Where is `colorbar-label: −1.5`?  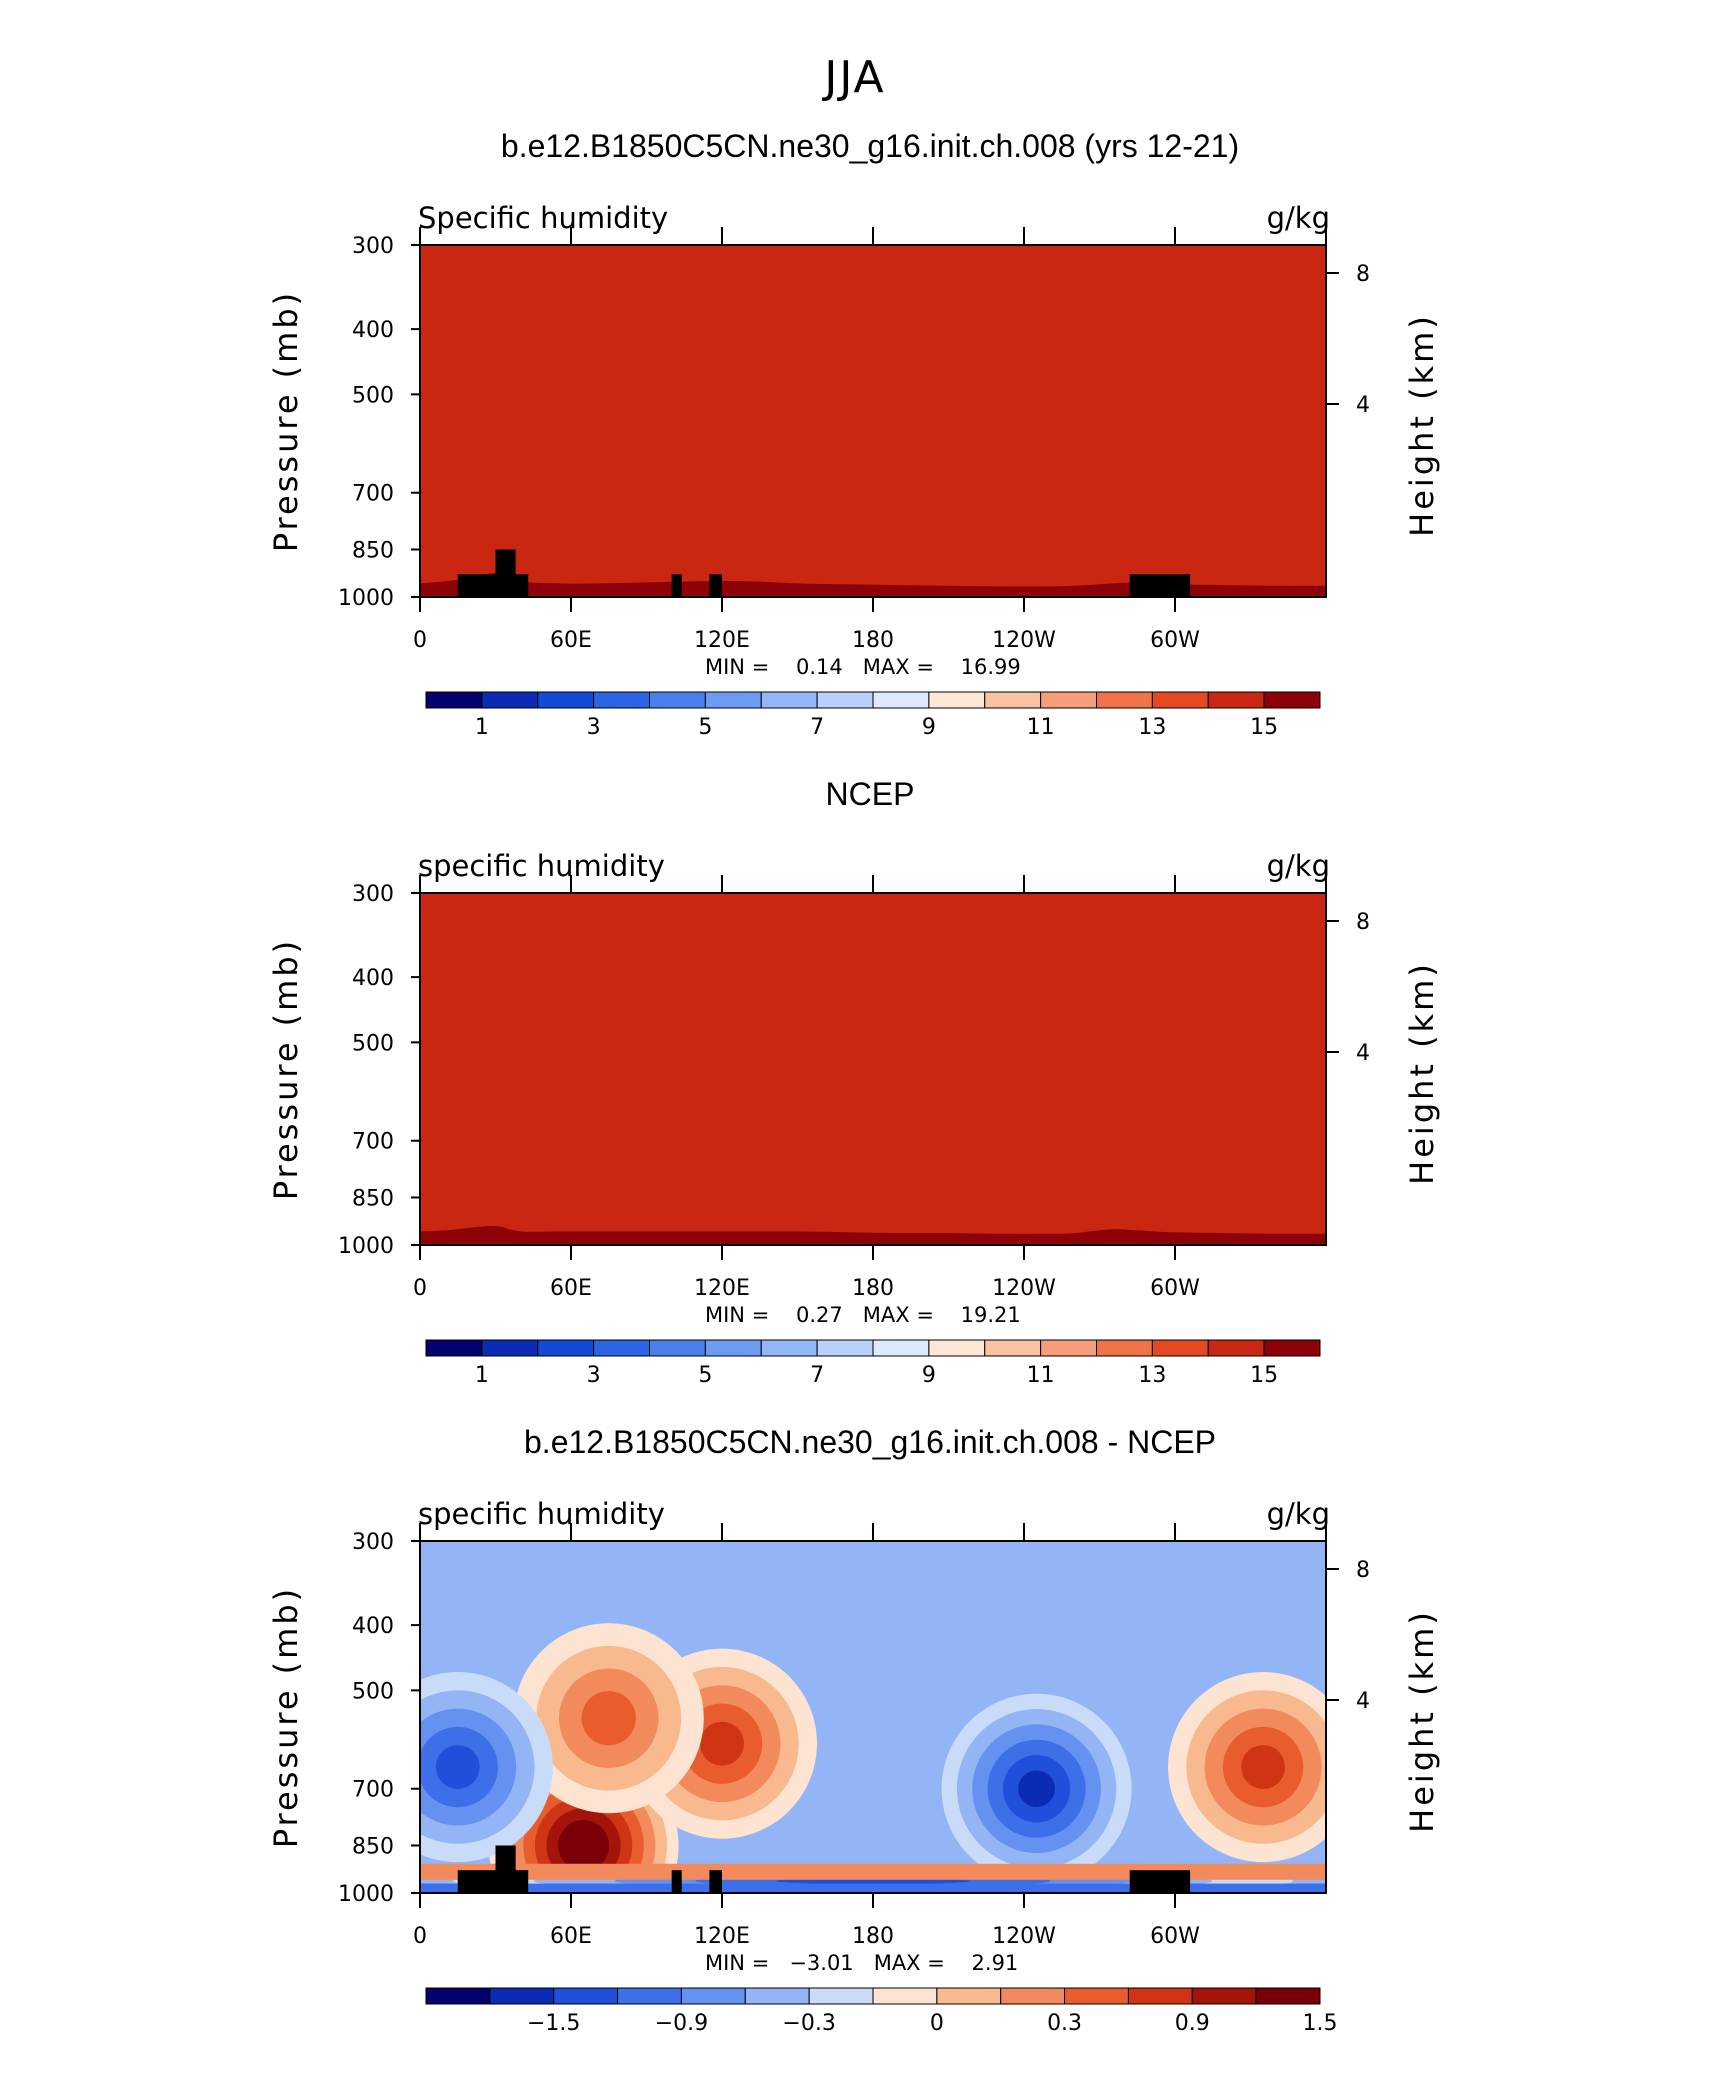
colorbar-label: −1.5 is located at coordinates (553, 2023).